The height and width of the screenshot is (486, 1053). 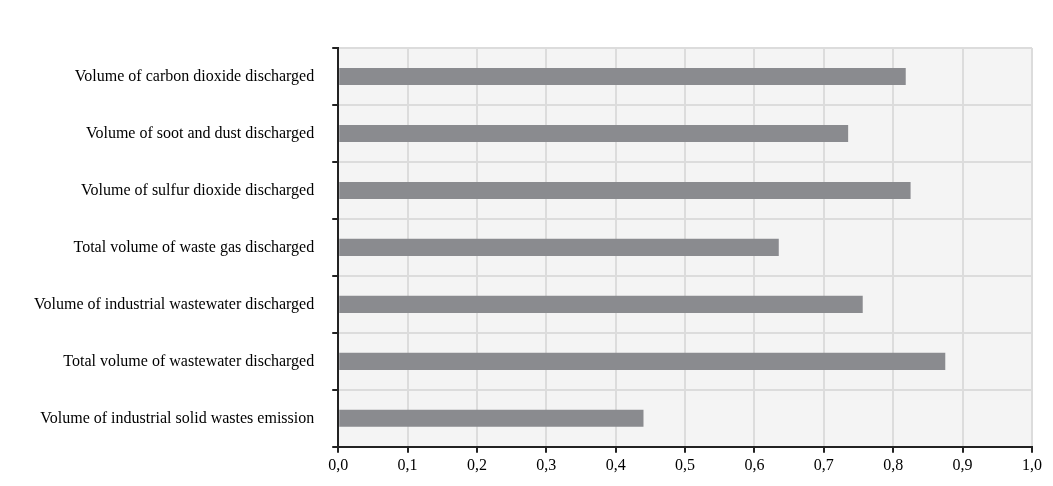 I want to click on y-tick-label: Volume of sulfur dioxide discharged, so click(x=198, y=189).